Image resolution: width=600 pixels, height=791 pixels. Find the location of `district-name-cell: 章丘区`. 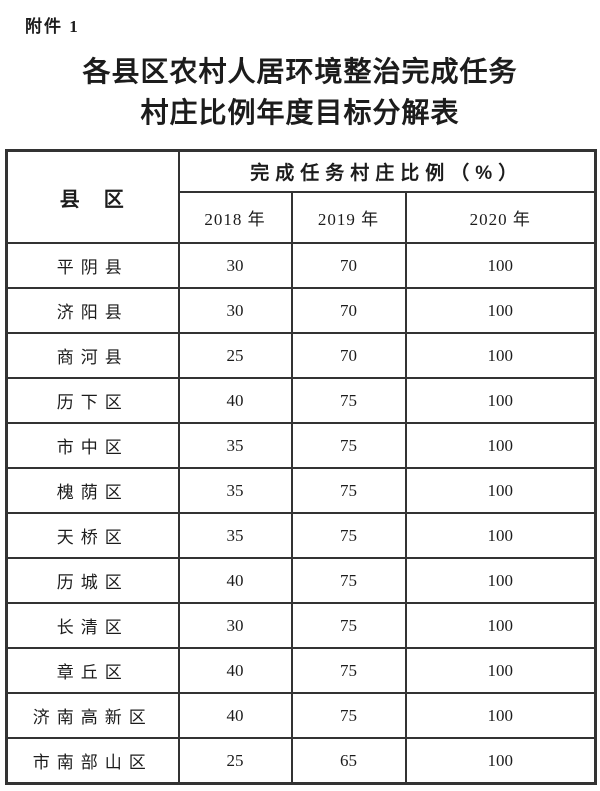

district-name-cell: 章丘区 is located at coordinates (92, 670).